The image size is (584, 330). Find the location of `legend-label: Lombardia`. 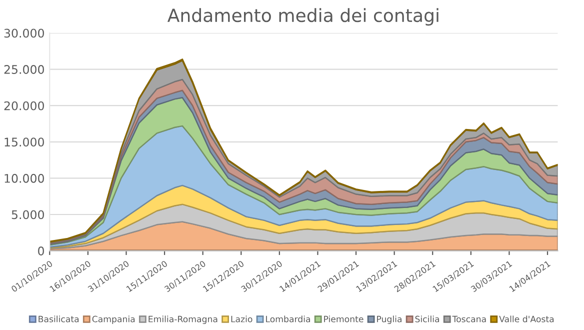

legend-label: Lombardia is located at coordinates (288, 319).